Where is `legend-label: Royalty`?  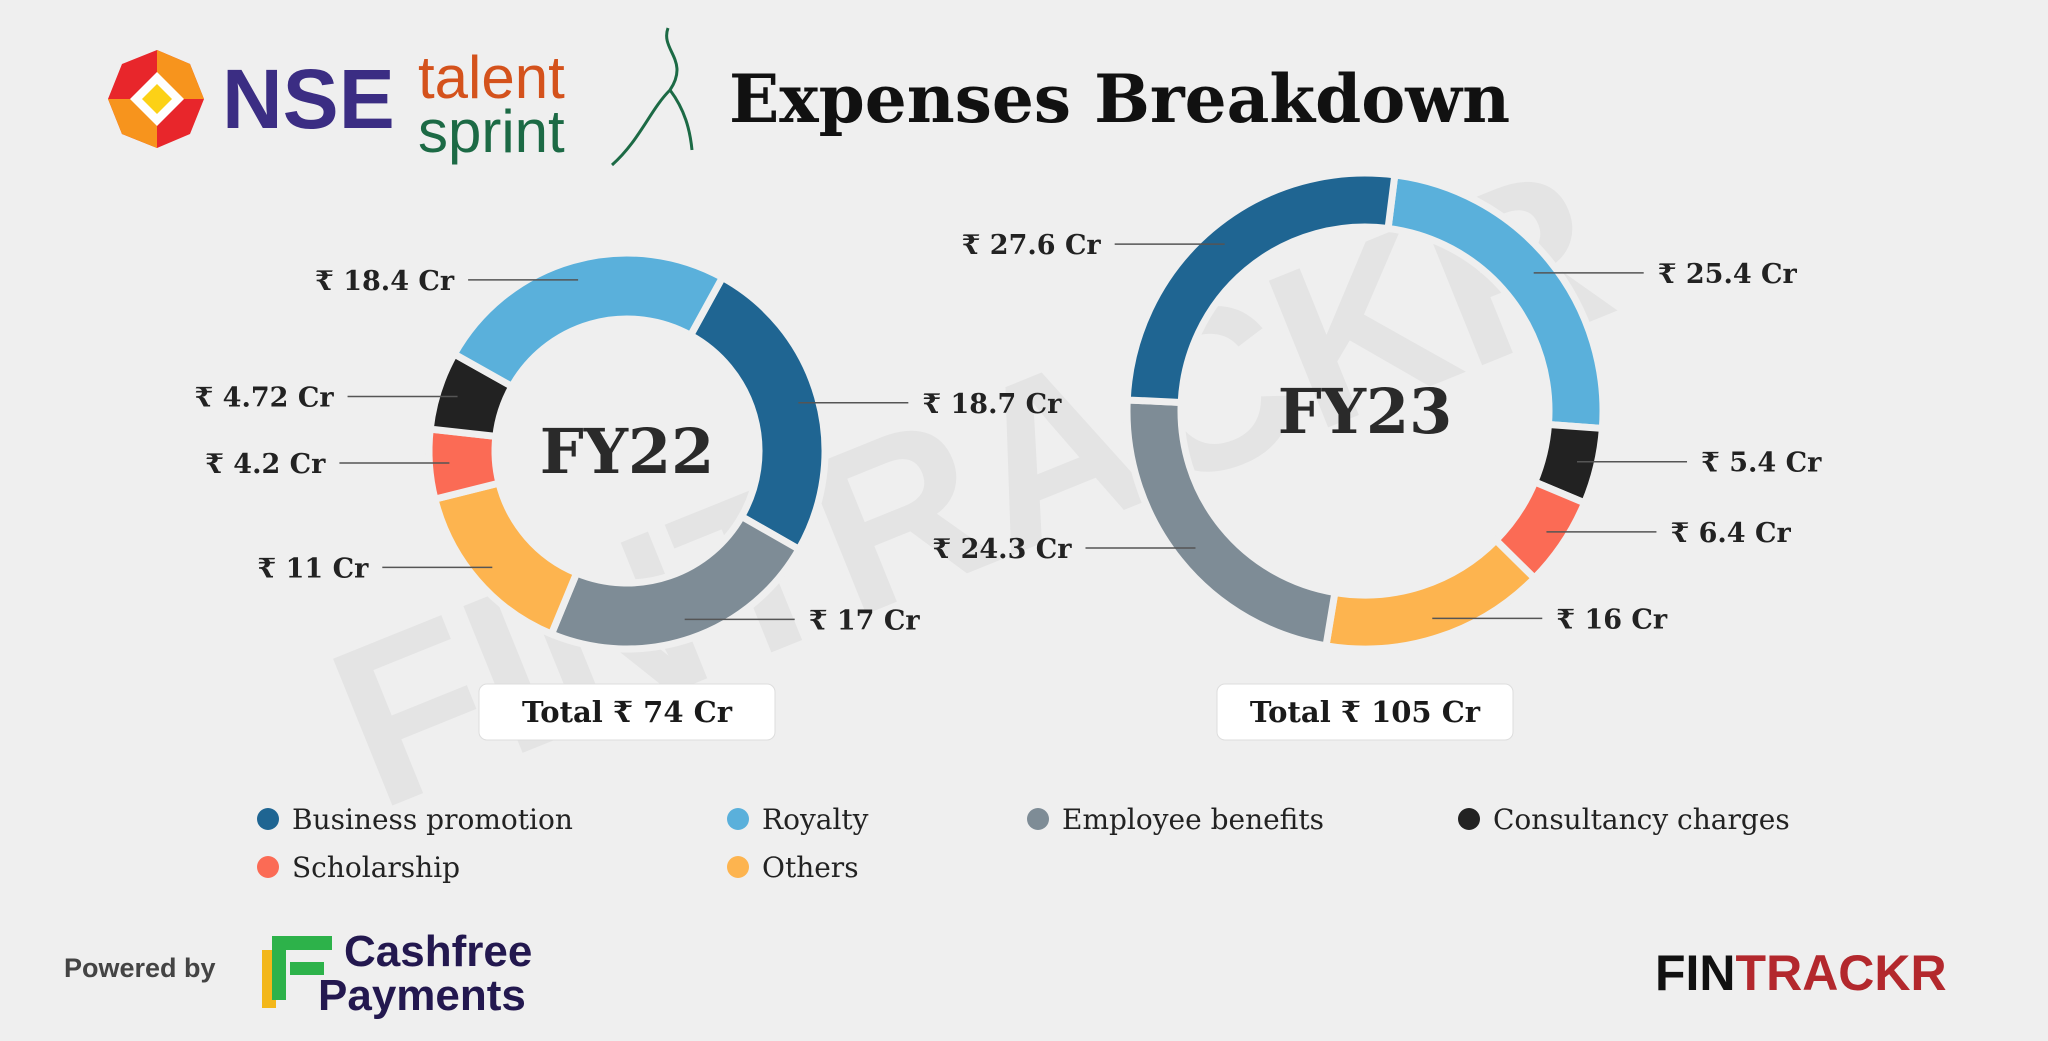 legend-label: Royalty is located at coordinates (815, 819).